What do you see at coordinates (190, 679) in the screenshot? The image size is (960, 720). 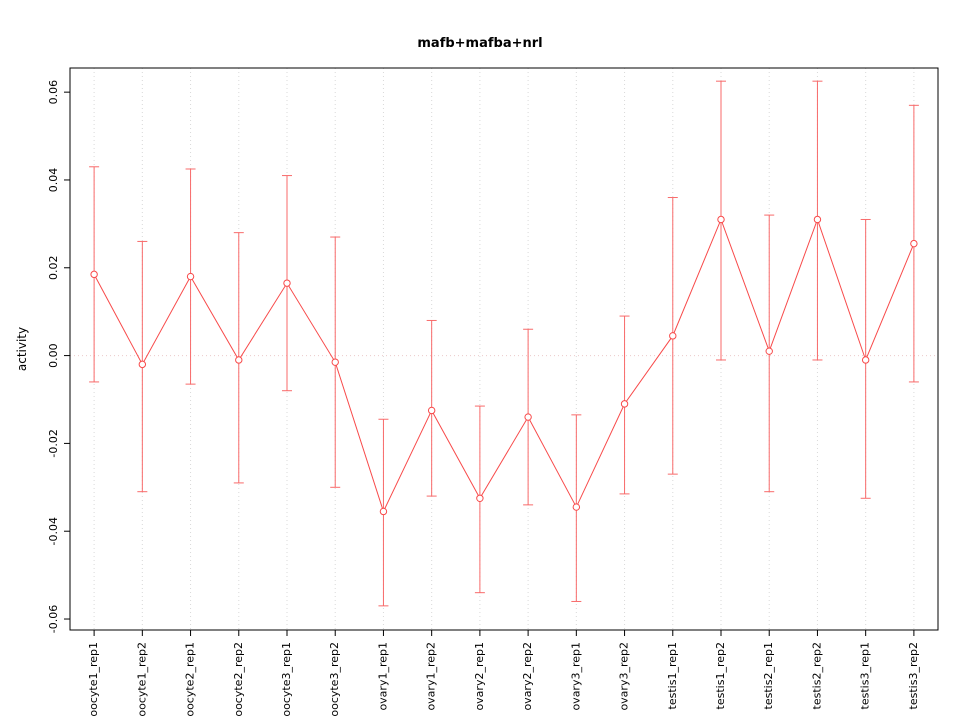 I see `x-tick-label: oocyte2_rep1` at bounding box center [190, 679].